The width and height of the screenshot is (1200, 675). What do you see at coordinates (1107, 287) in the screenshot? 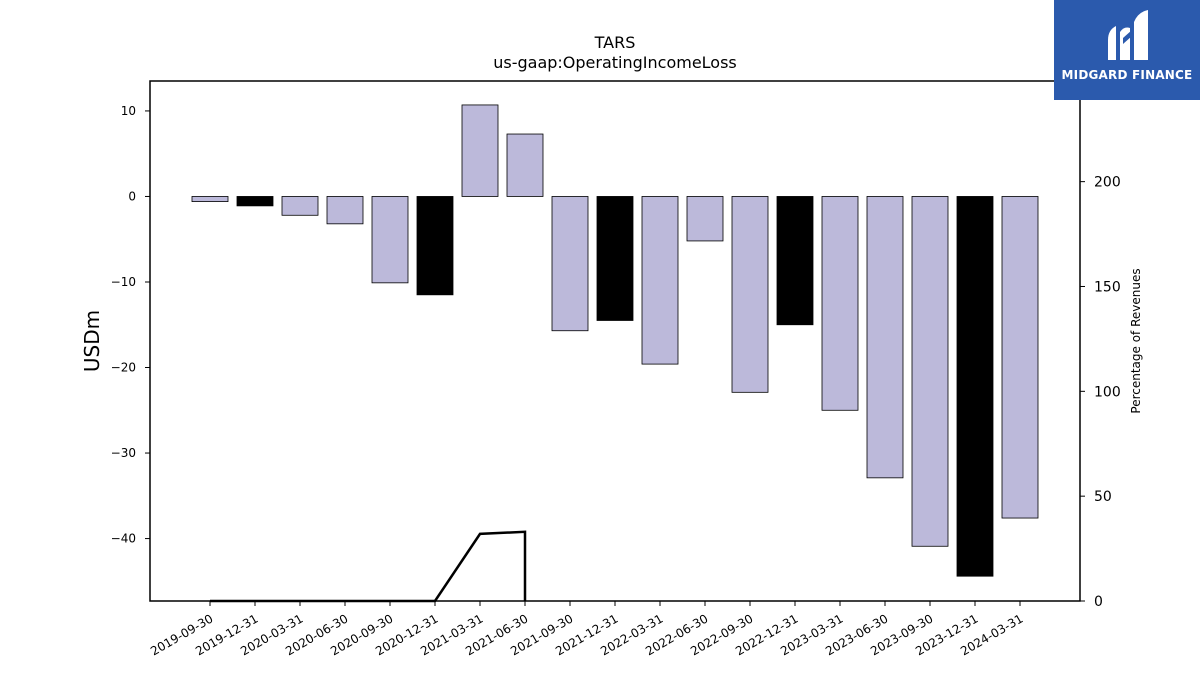
I see `y2-tick-label: 150` at bounding box center [1107, 287].